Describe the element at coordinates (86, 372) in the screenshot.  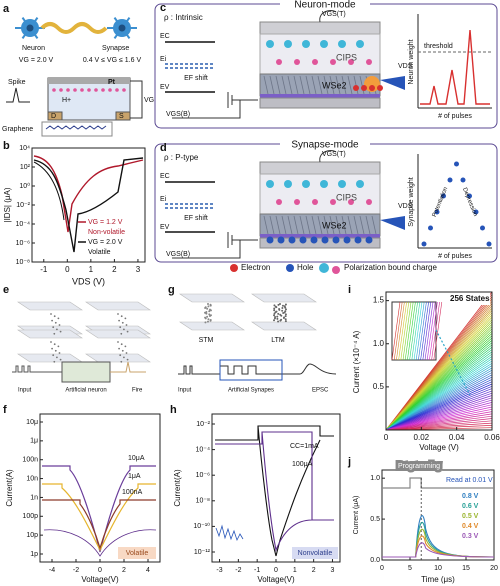
I see `neuron-box` at that location.